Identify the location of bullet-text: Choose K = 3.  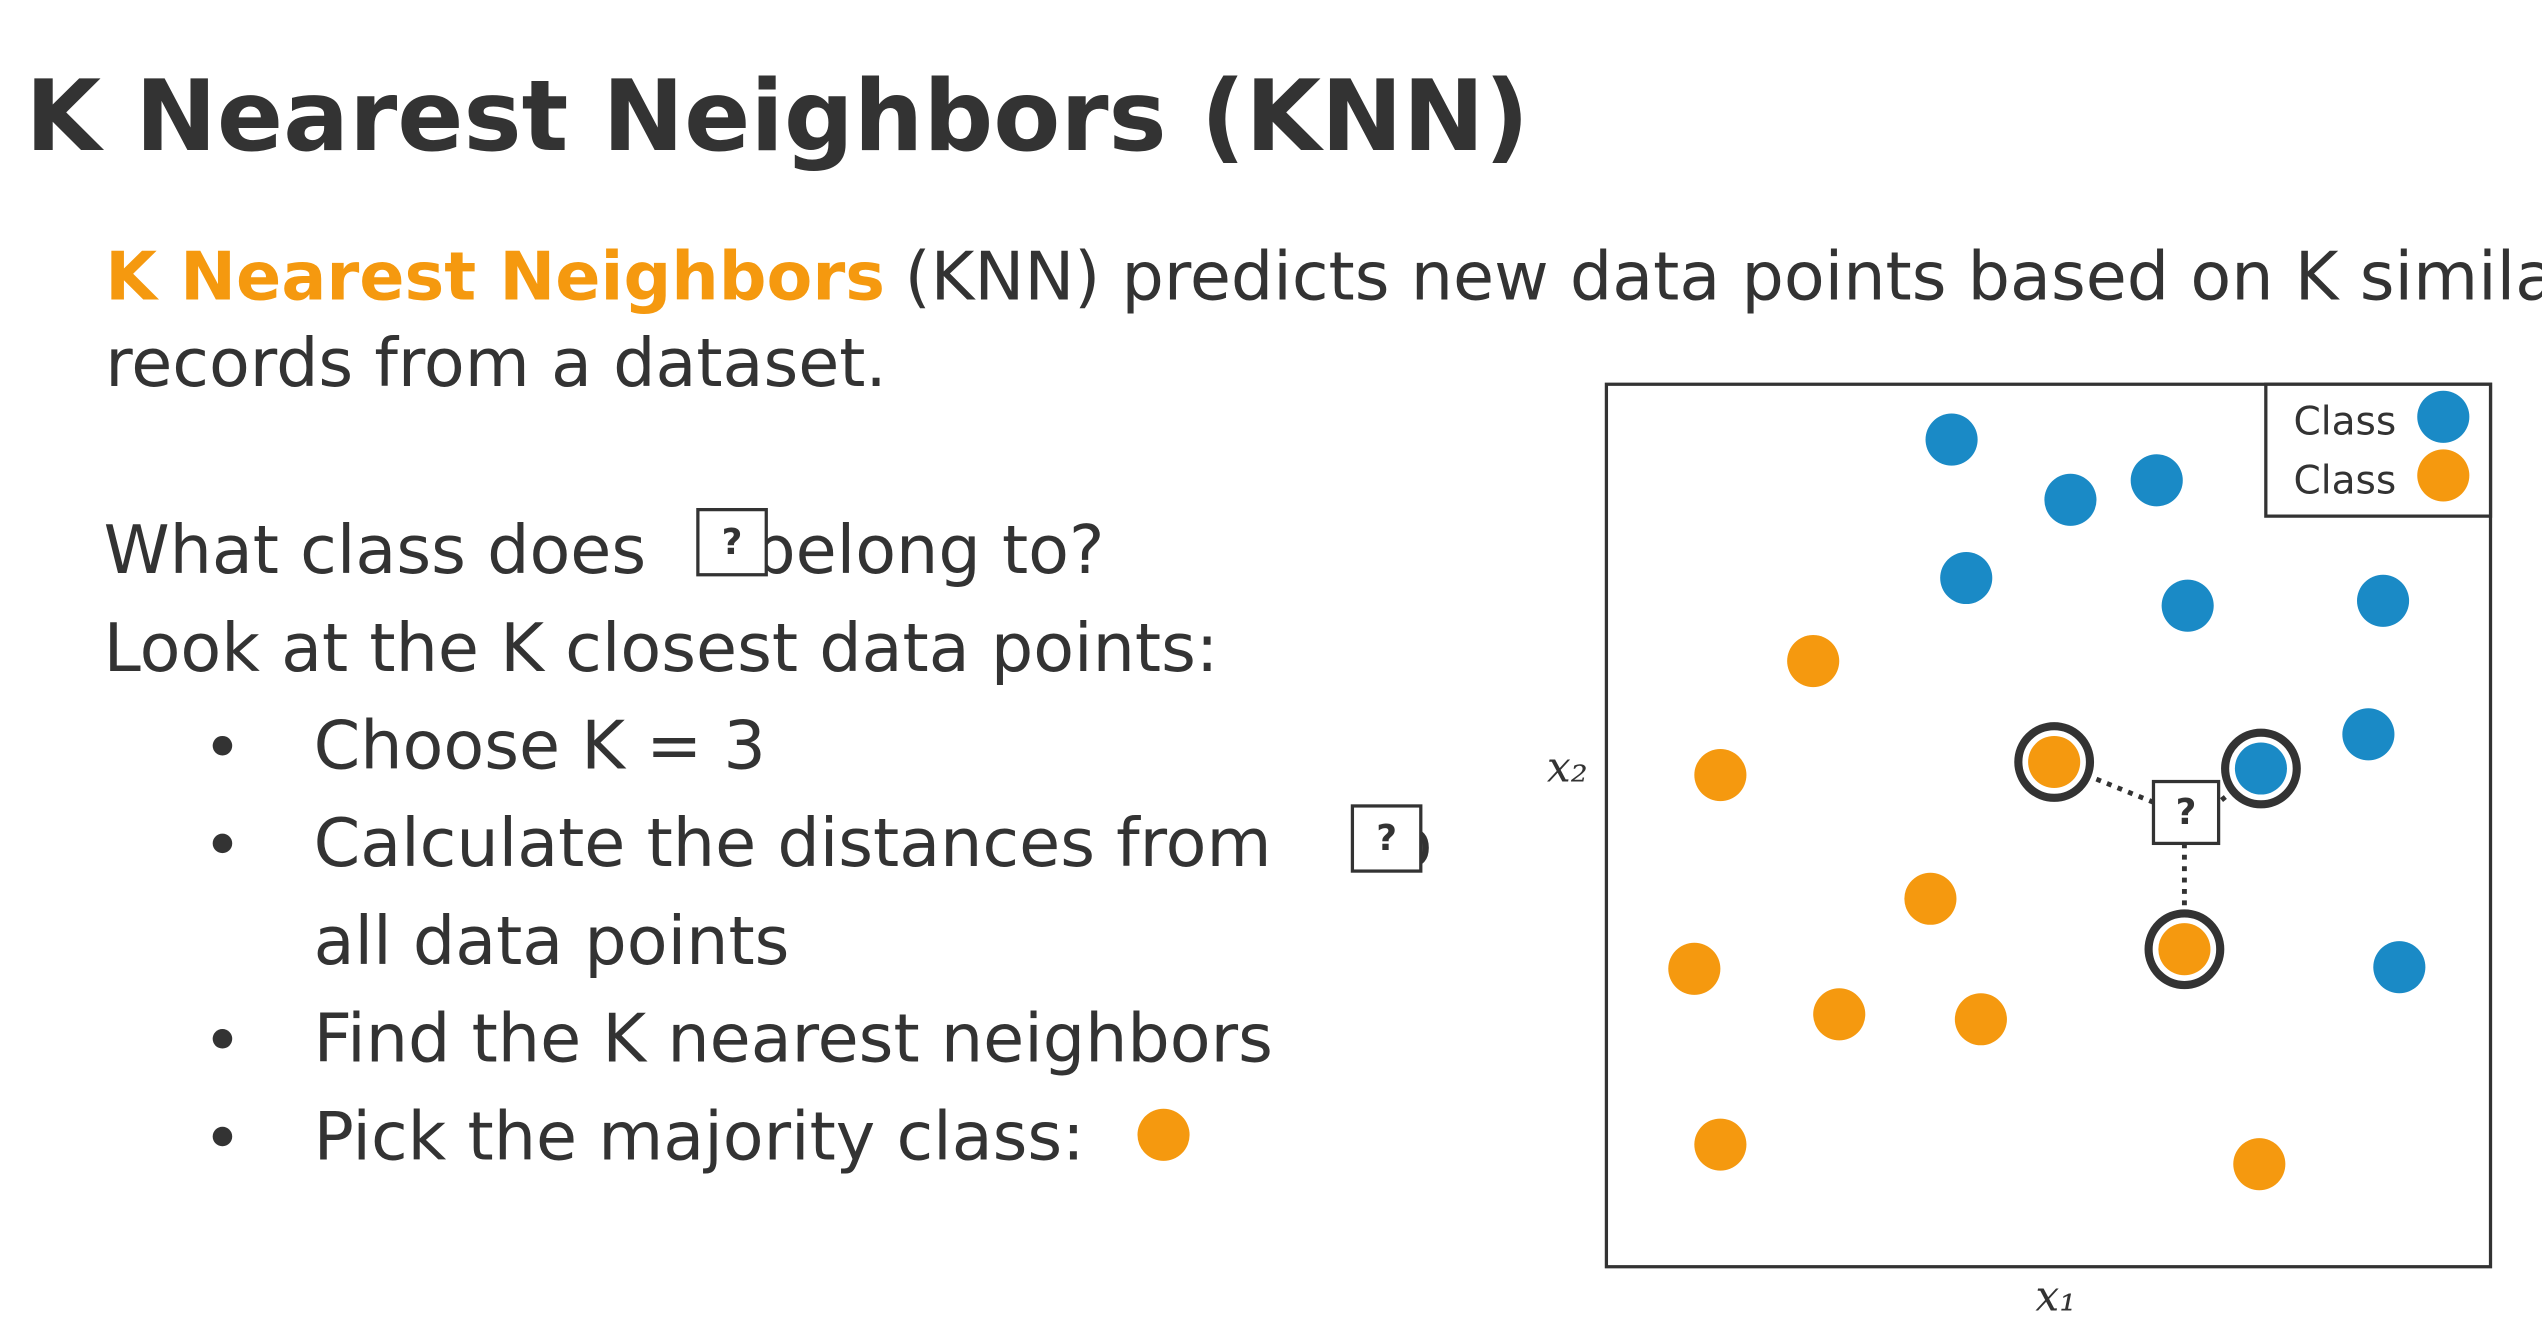
(540, 746).